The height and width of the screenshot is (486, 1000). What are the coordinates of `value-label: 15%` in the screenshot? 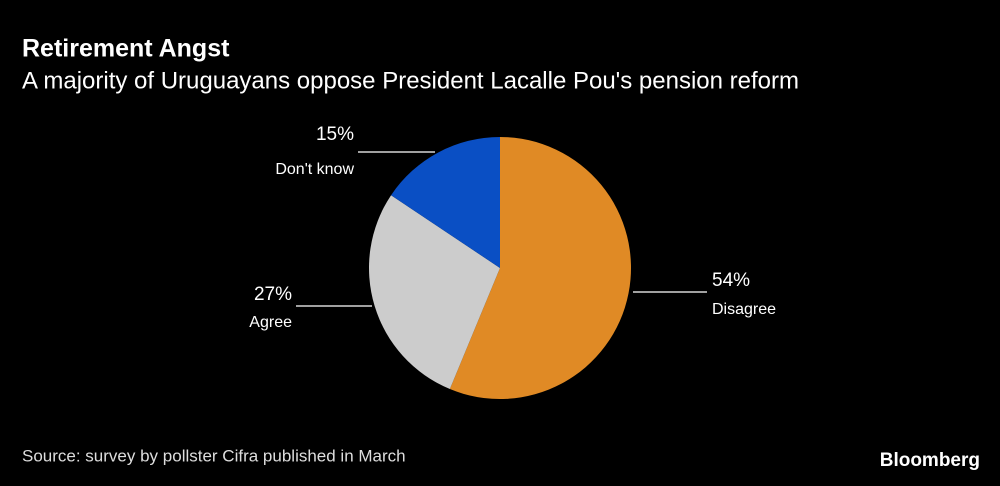 It's located at (335, 134).